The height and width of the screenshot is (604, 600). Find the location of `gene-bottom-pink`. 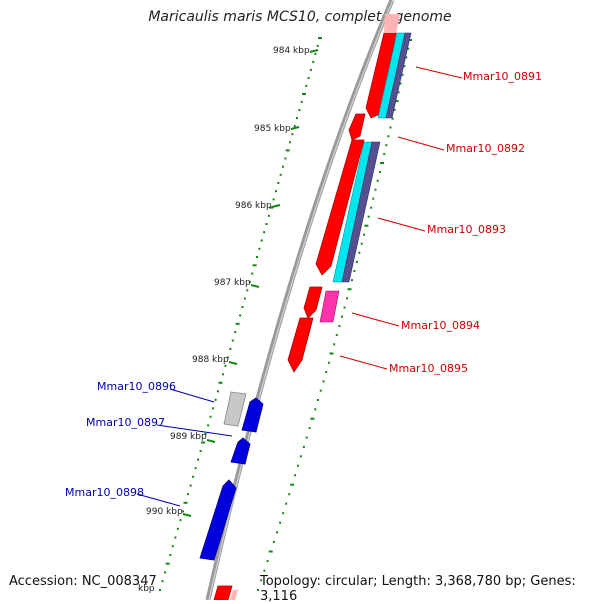

gene-bottom-pink is located at coordinates (234, 595).